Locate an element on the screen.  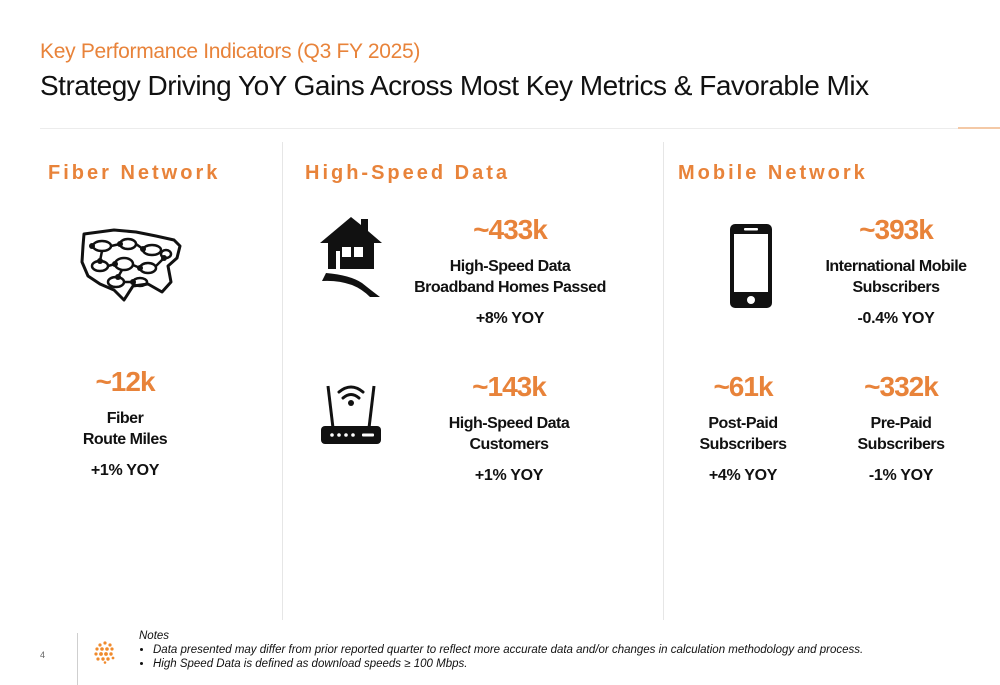
slide-kicker: Key Performance Indicators (Q3 FY 2025) is located at coordinates (230, 51).